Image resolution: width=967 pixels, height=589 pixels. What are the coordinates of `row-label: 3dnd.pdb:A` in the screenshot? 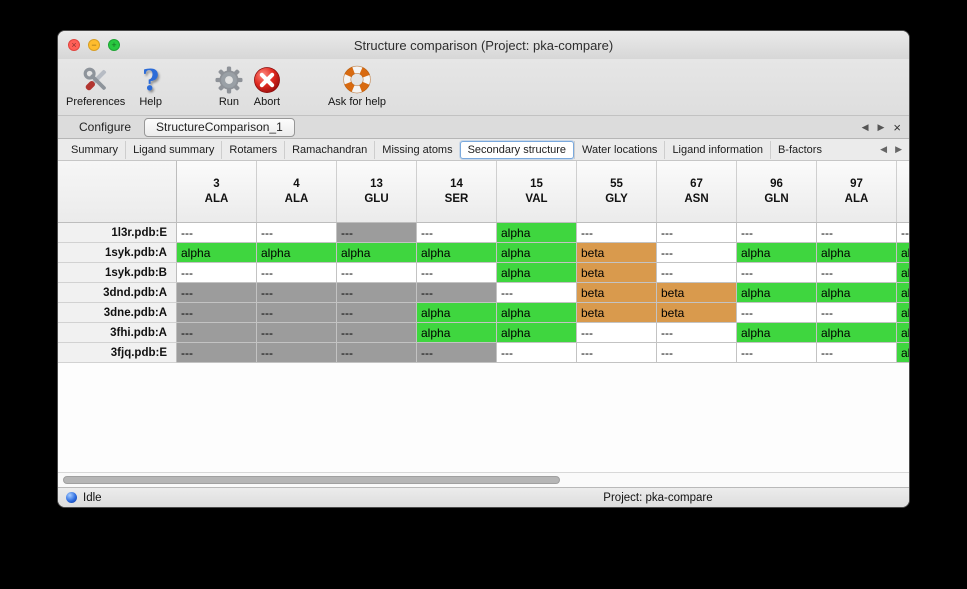 It's located at (117, 293).